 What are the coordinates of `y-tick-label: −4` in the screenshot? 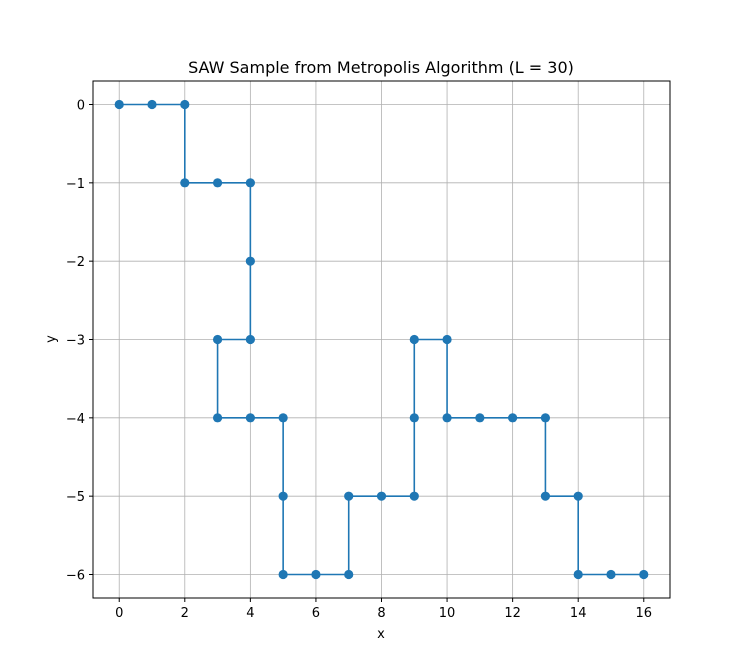 It's located at (75, 419).